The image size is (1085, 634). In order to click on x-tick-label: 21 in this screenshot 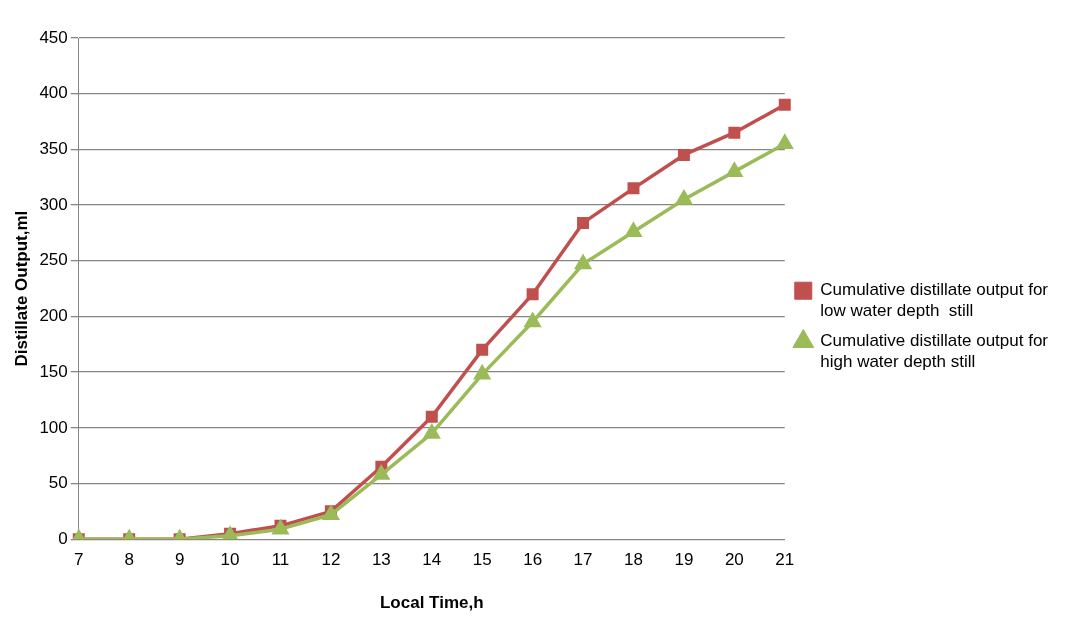, I will do `click(785, 560)`.